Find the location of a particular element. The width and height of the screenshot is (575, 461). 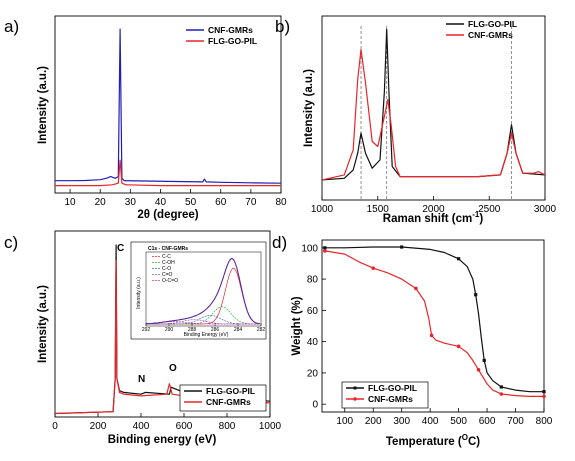

inset-frame is located at coordinates (198, 290).